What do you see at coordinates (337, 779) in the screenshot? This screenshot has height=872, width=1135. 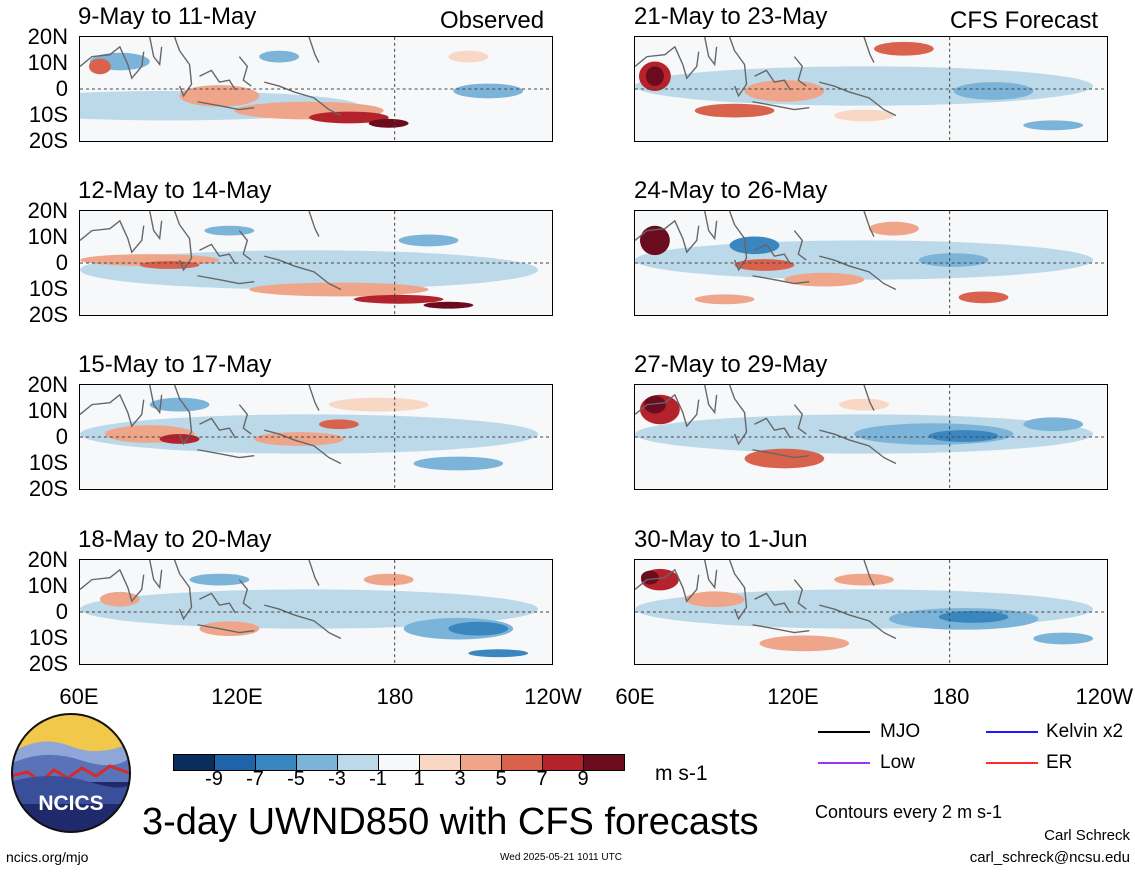 I see `colorbar-tick-label: -3` at bounding box center [337, 779].